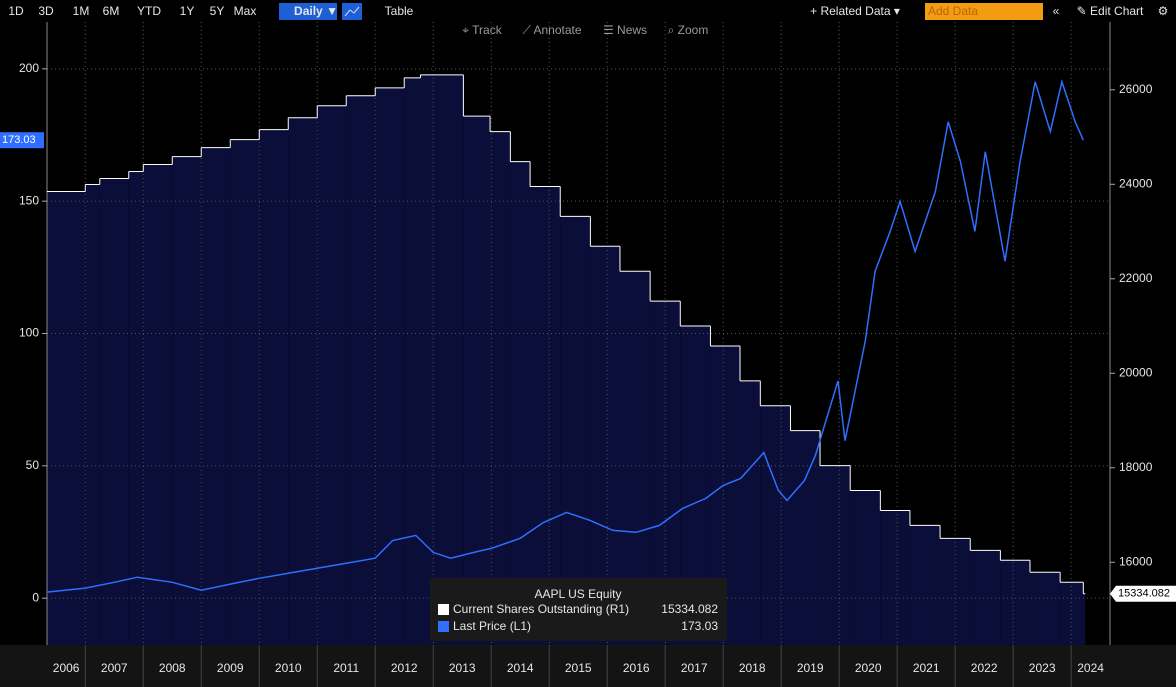 This screenshot has height=687, width=1176. I want to click on y2-tick-label: 24000, so click(1136, 183).